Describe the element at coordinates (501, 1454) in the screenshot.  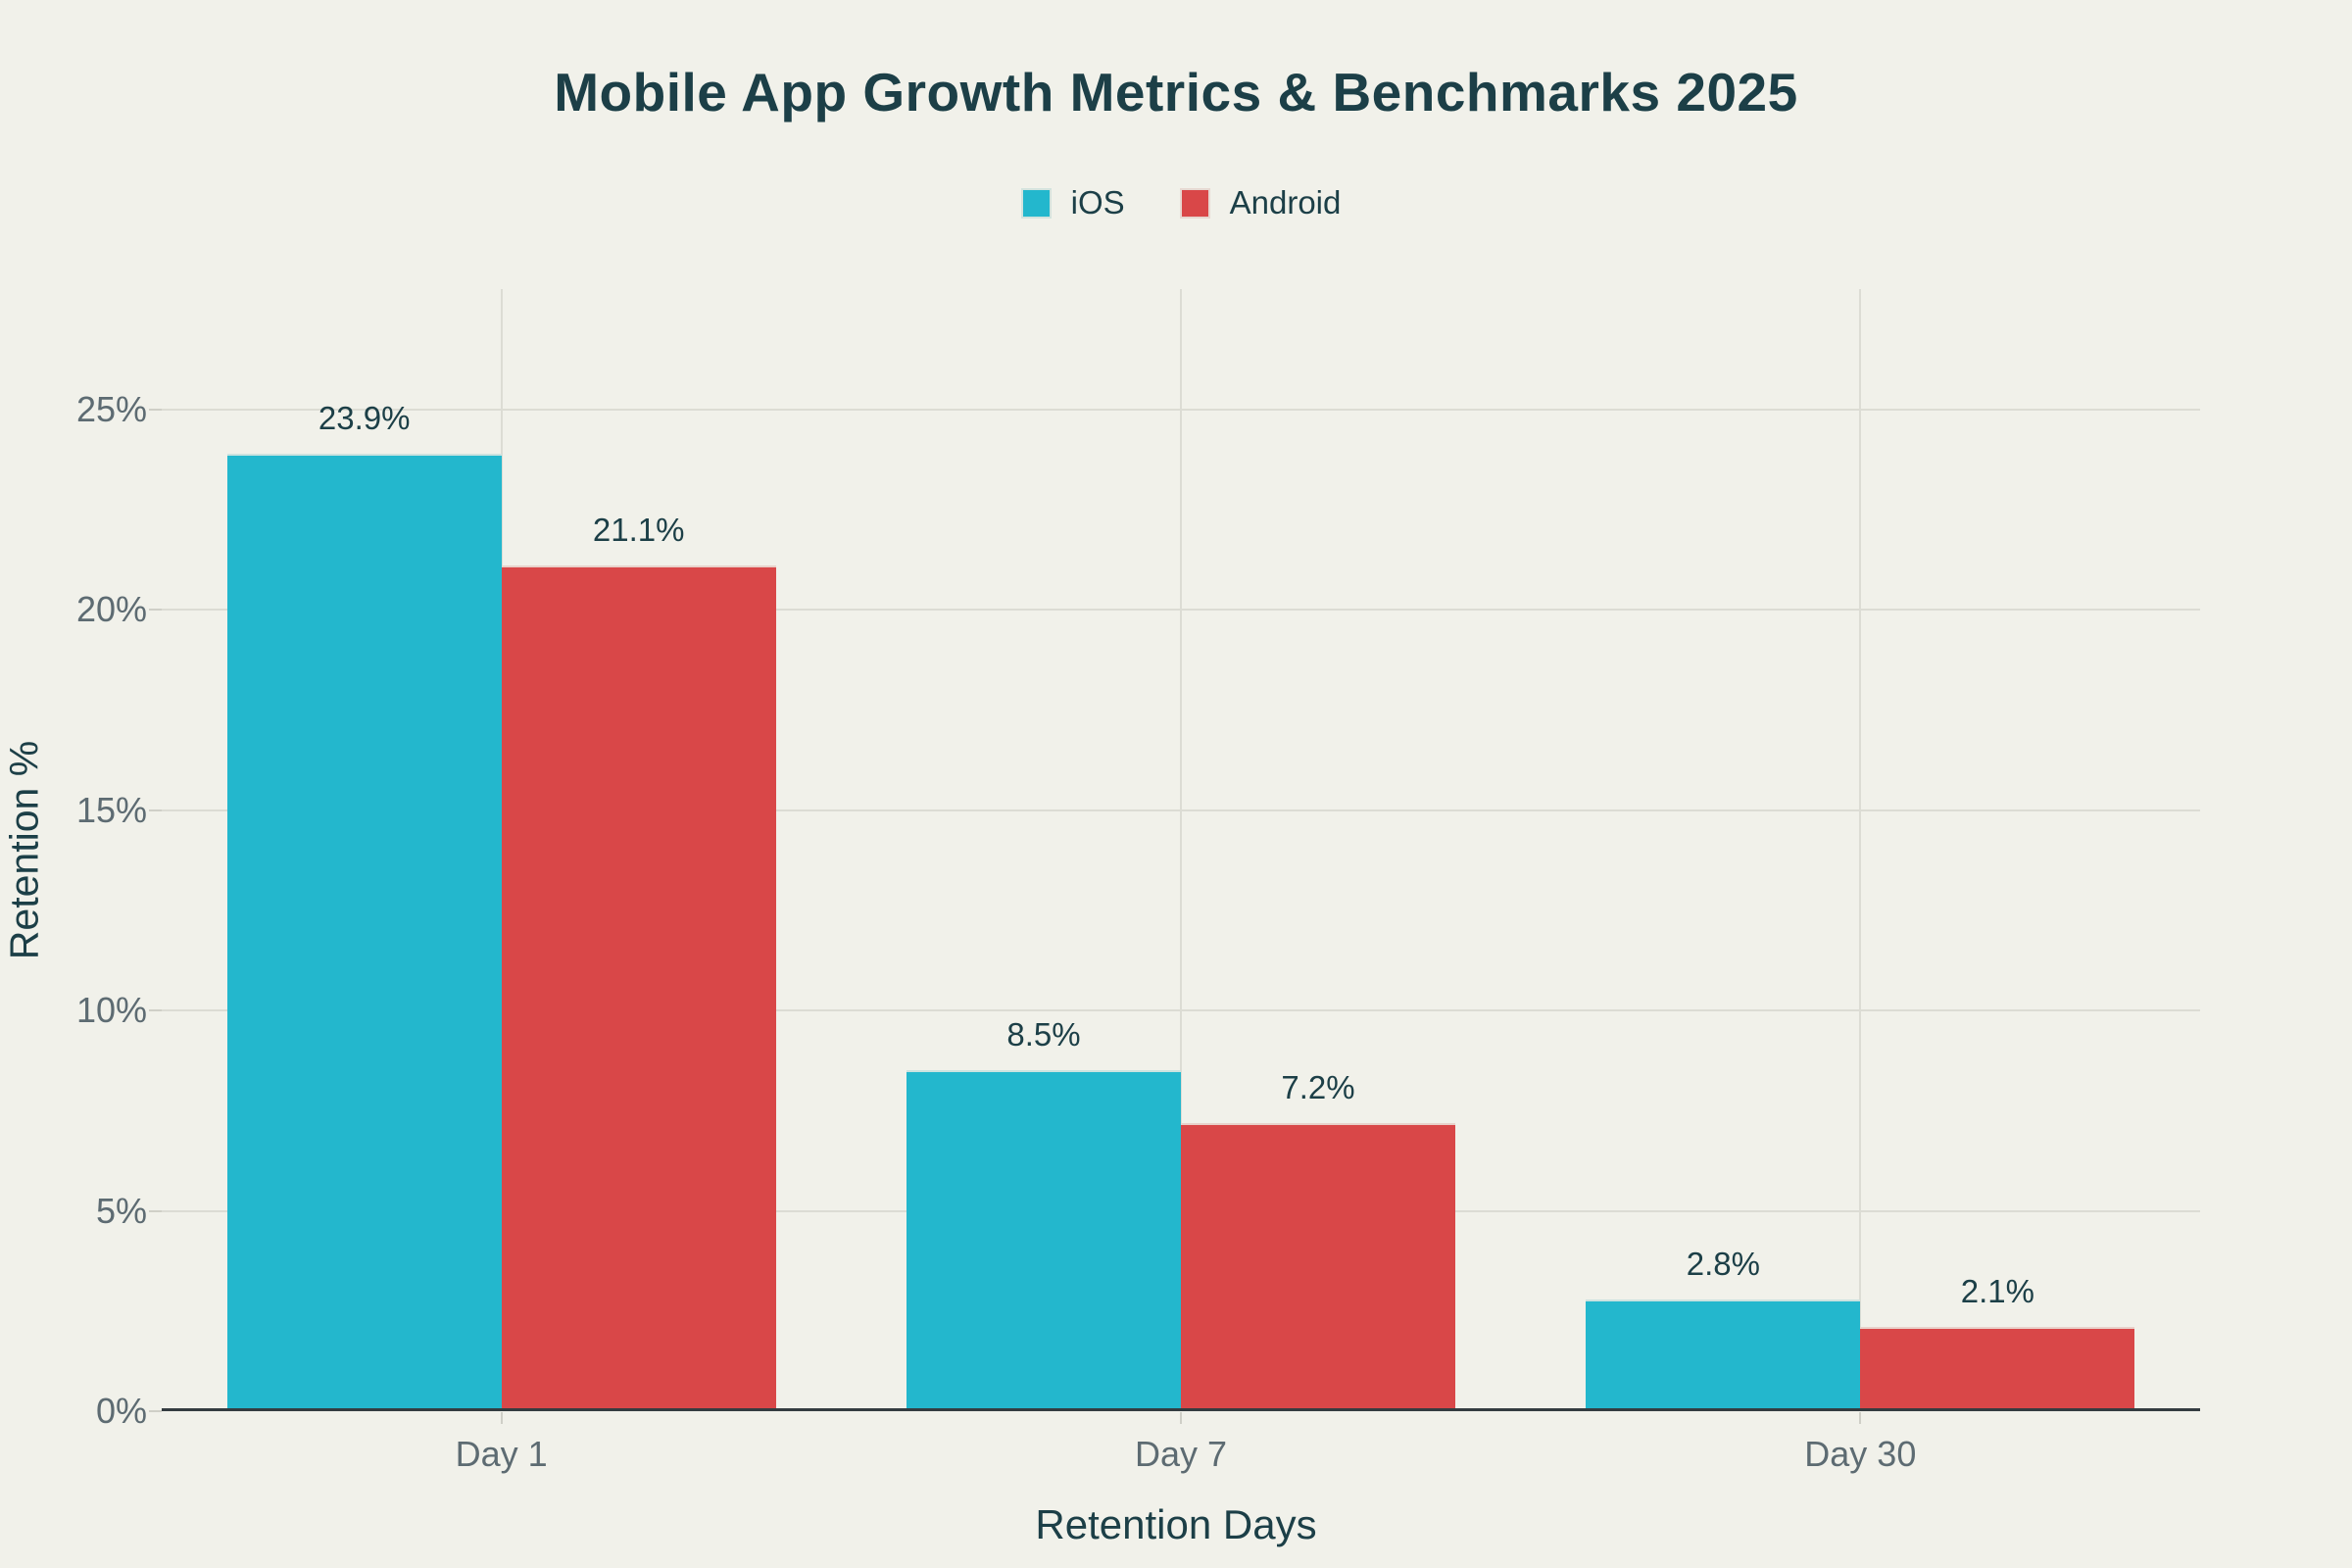
I see `x-tick-label-day-1: Day 1` at that location.